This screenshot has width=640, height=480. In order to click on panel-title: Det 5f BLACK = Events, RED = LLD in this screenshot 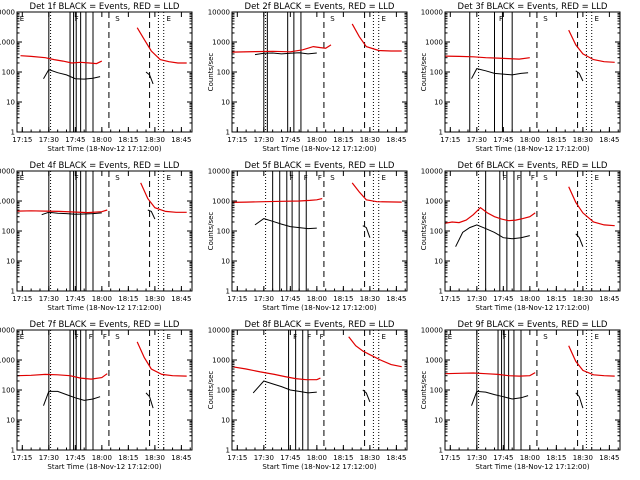, I will do `click(320, 166)`.